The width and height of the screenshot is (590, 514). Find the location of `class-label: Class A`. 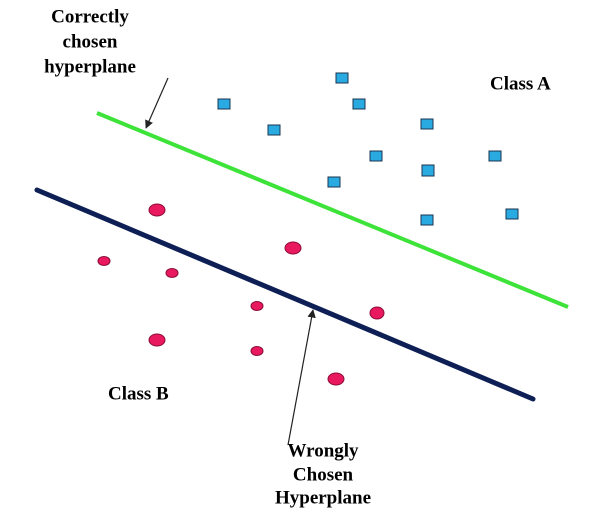

class-label: Class A is located at coordinates (520, 83).